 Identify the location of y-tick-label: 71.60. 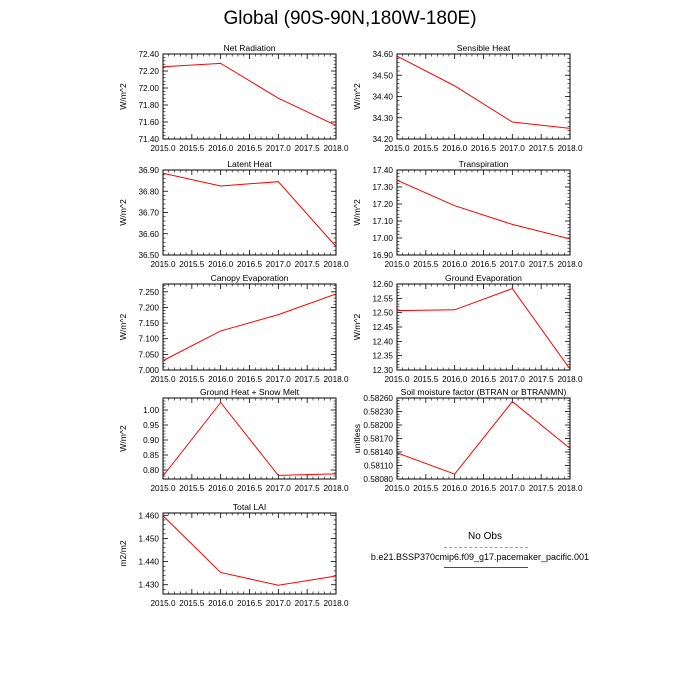
(149, 122).